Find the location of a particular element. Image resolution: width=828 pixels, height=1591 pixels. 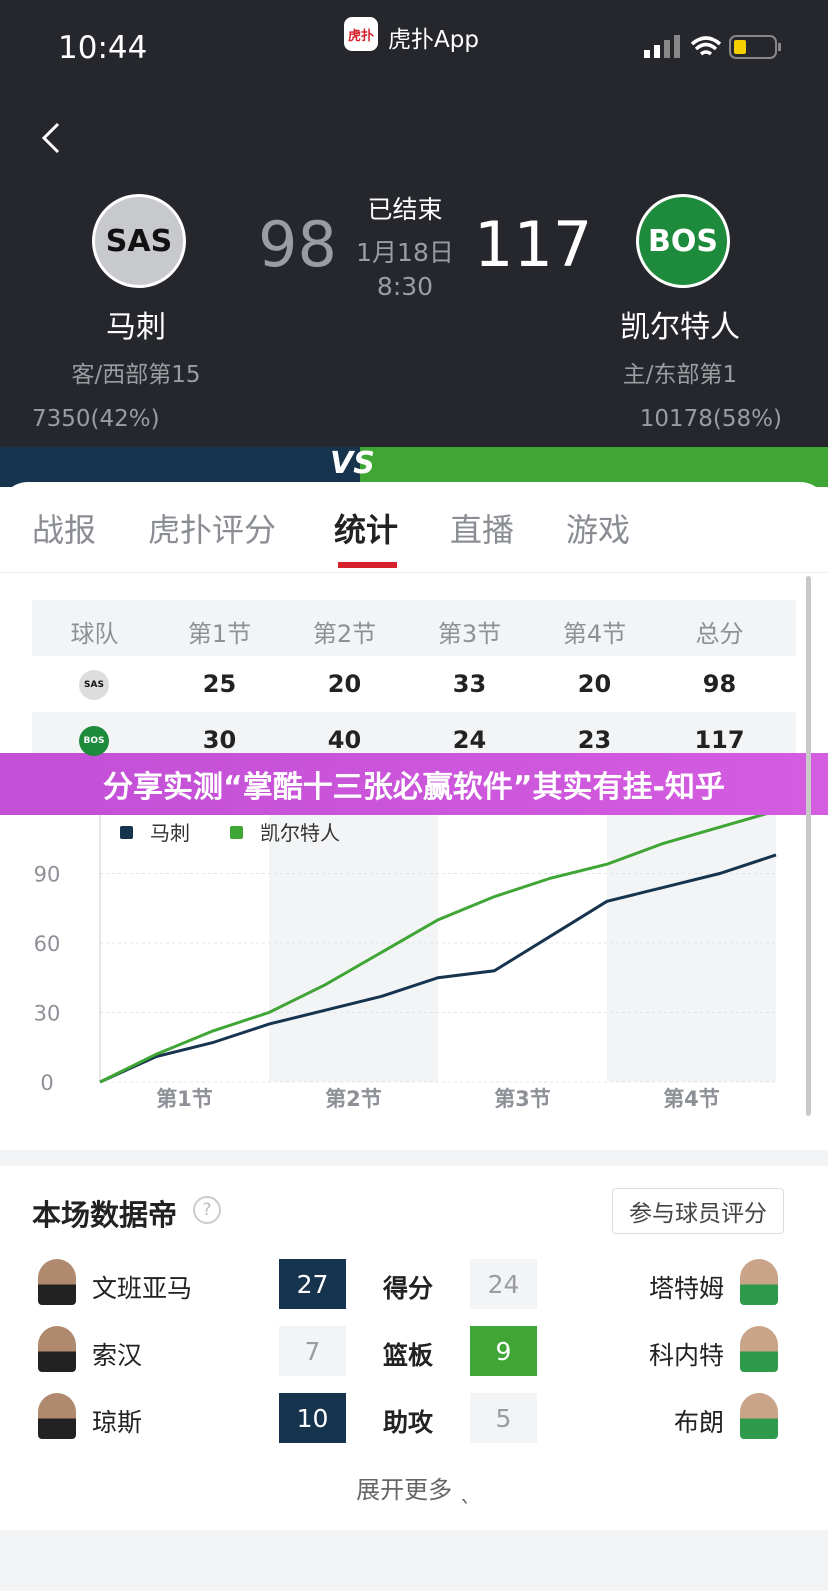

away-value: 7 is located at coordinates (312, 1351).